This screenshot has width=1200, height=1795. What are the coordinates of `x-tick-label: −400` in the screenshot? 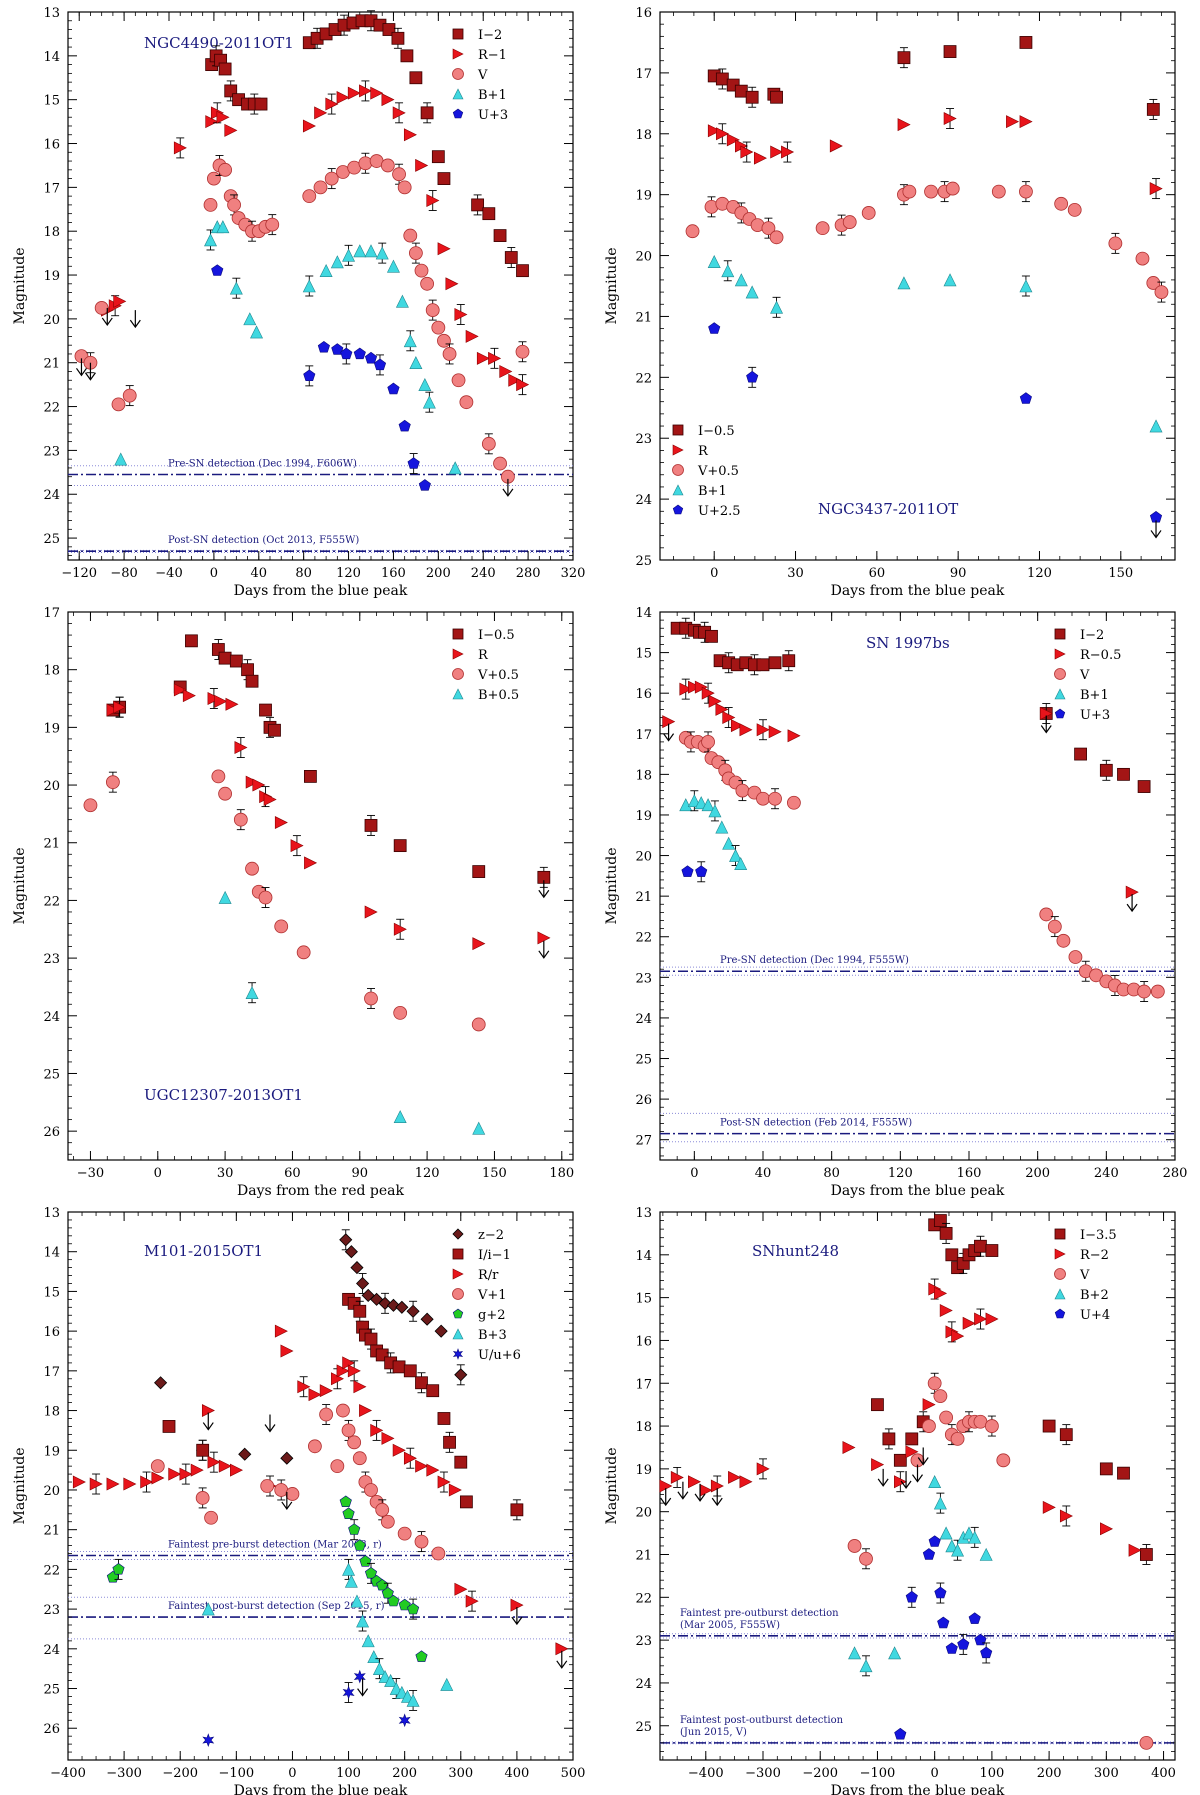 It's located at (706, 1773).